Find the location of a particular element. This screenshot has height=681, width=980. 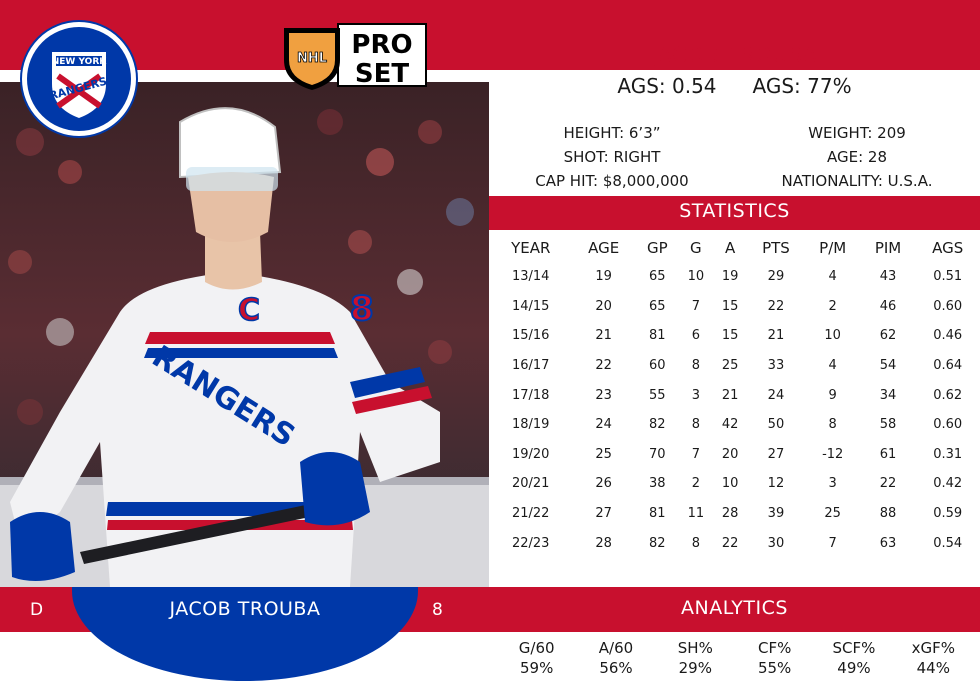

header-g: G is located at coordinates (696, 248).